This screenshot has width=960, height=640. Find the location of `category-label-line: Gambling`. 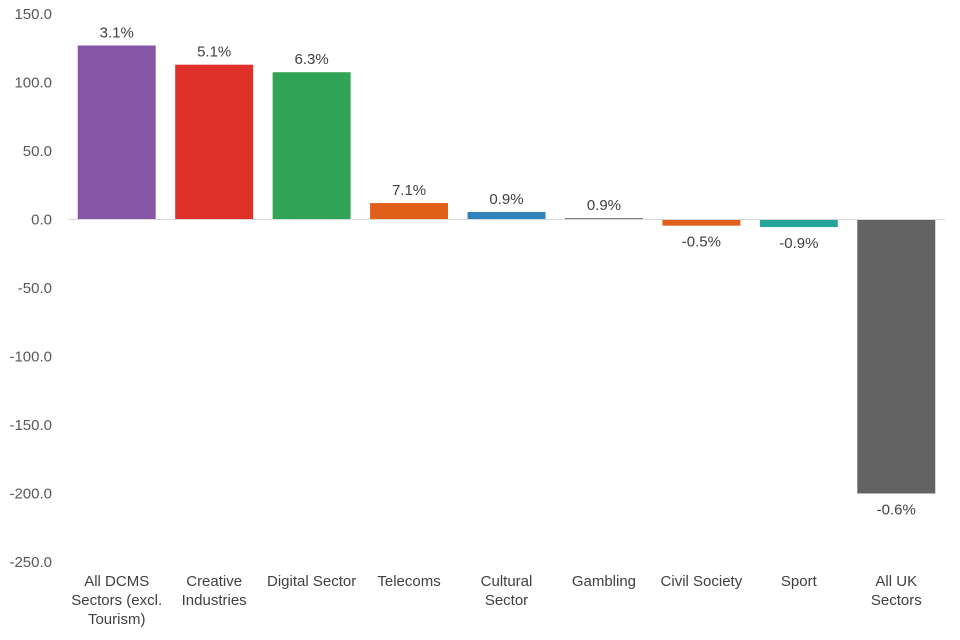

category-label-line: Gambling is located at coordinates (604, 581).